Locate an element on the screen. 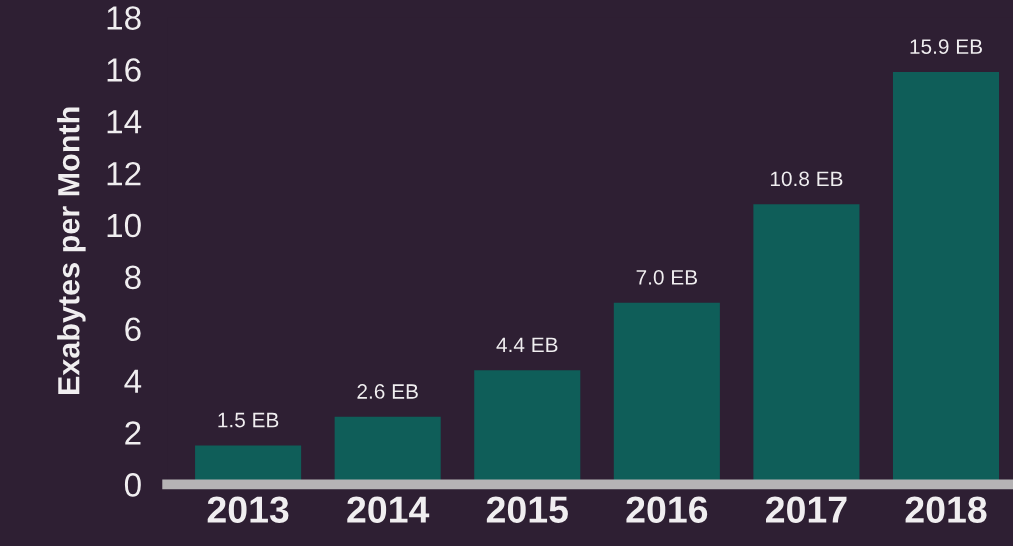  data-label: 15.9 EB is located at coordinates (946, 46).